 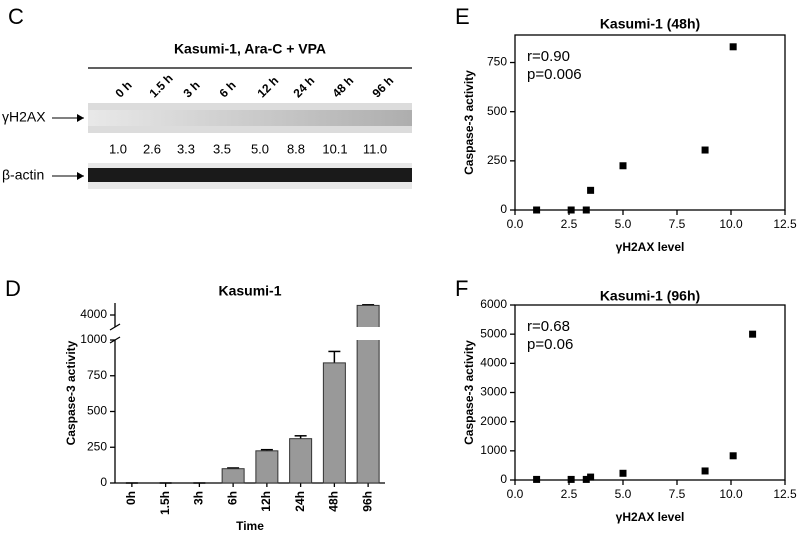 What do you see at coordinates (267, 86) in the screenshot?
I see `lane-label: 12 h` at bounding box center [267, 86].